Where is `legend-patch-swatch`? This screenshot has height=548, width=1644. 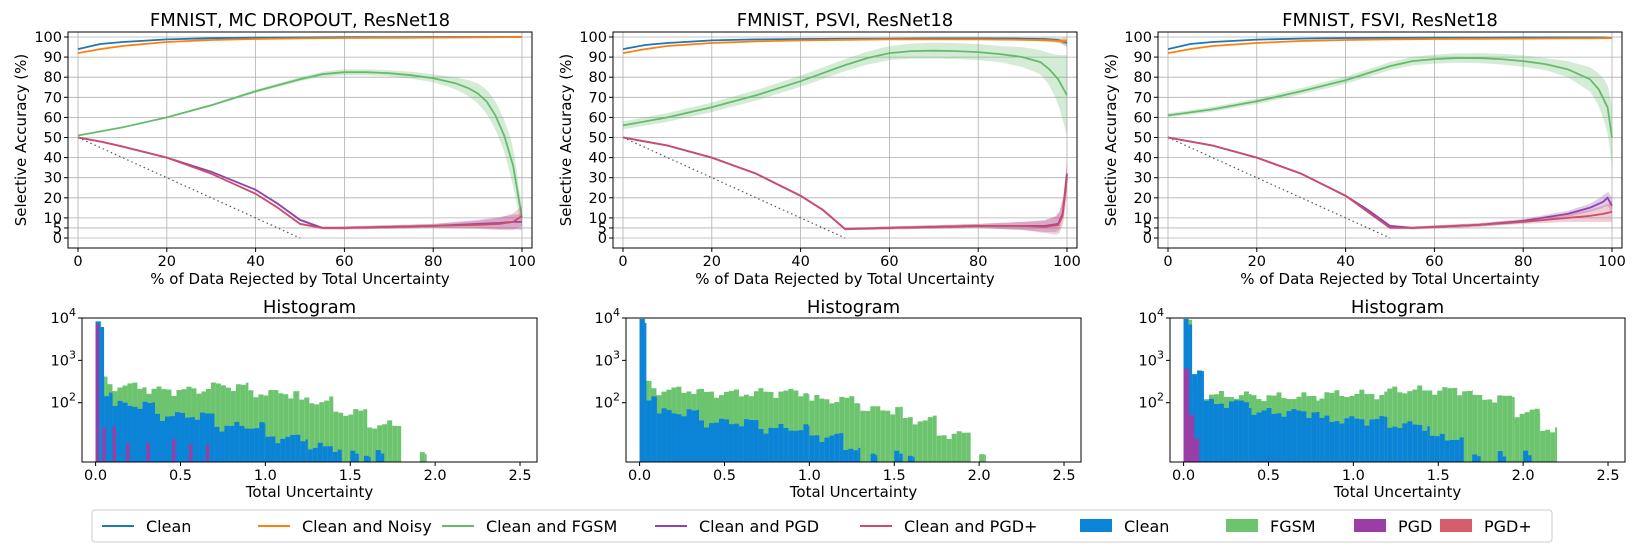 legend-patch-swatch is located at coordinates (1242, 525).